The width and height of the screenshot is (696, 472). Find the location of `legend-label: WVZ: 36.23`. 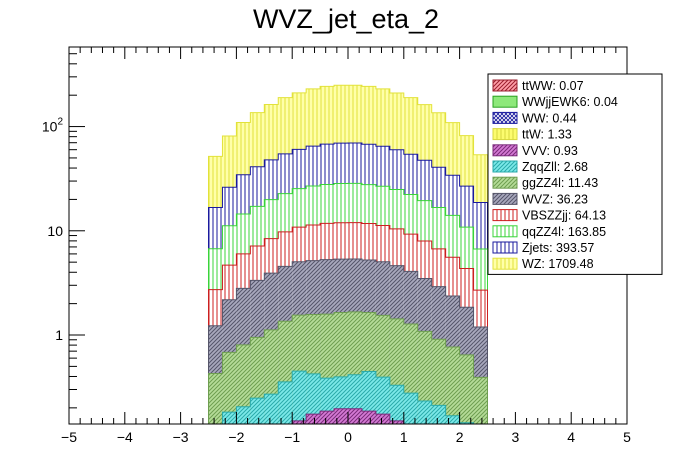

legend-label: WVZ: 36.23 is located at coordinates (555, 199).